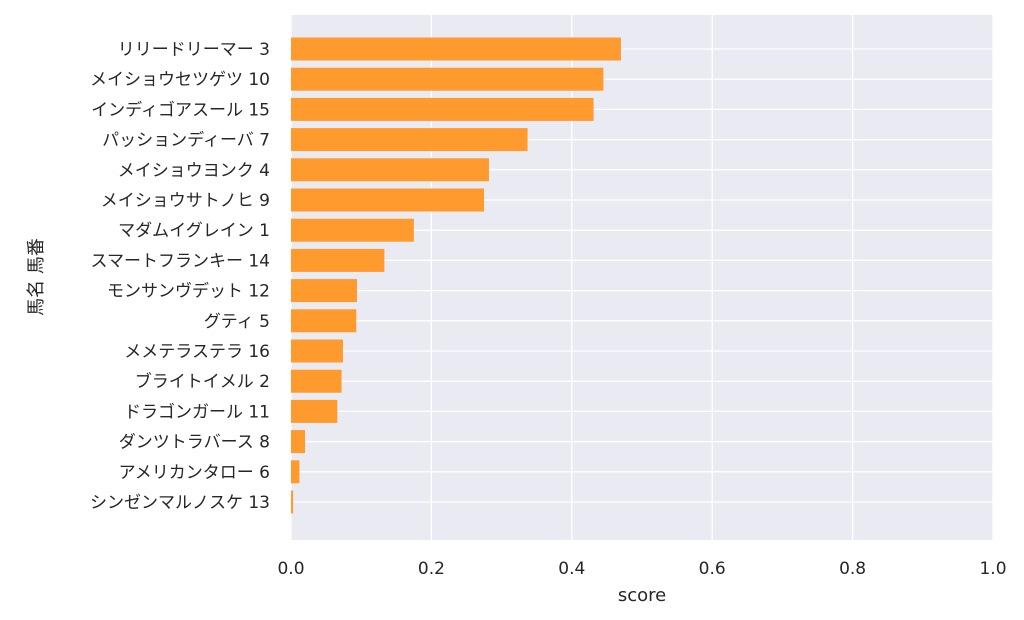 The height and width of the screenshot is (620, 1024). I want to click on category-label: アメリカンタロー 6, so click(194, 473).